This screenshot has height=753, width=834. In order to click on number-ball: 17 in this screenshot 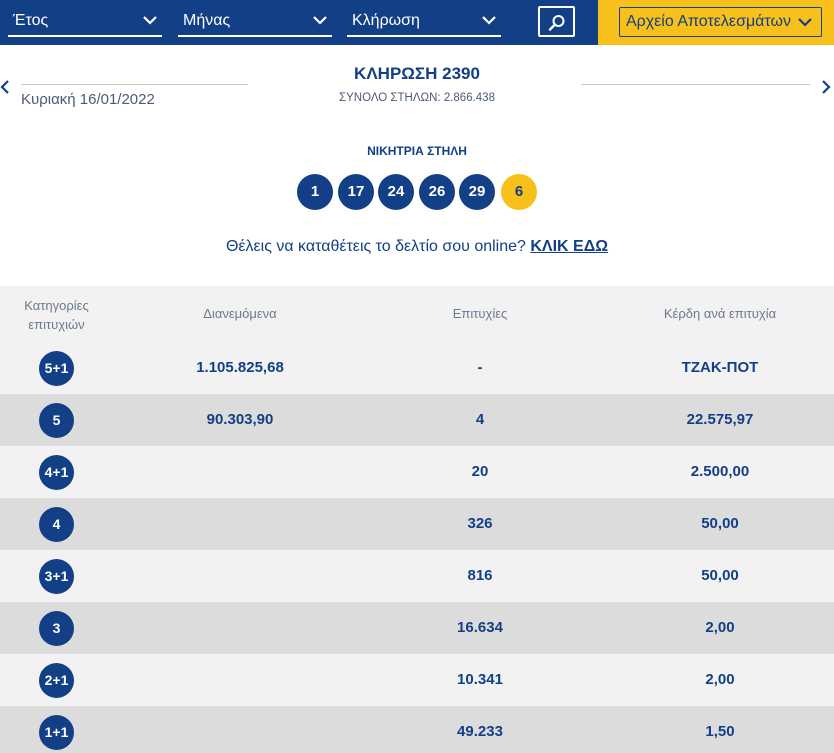, I will do `click(356, 192)`.